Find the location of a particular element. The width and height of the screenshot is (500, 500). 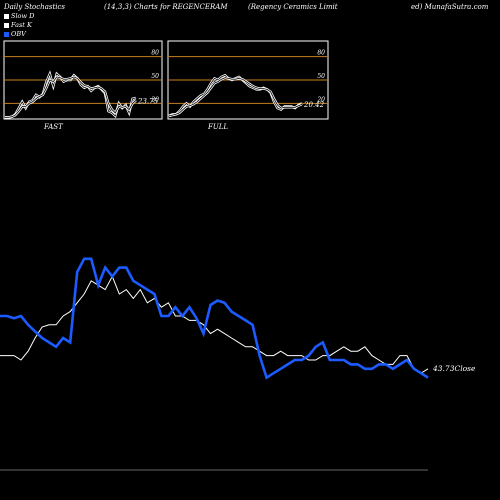

series-fast-k-line is located at coordinates (235, 95).